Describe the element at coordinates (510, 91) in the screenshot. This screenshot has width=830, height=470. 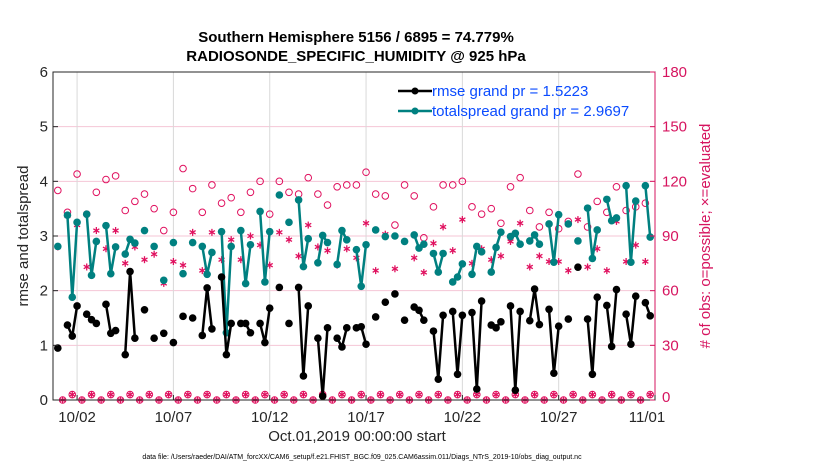
I see `legend-rmse-label: rmse grand pr = 1.5223` at that location.